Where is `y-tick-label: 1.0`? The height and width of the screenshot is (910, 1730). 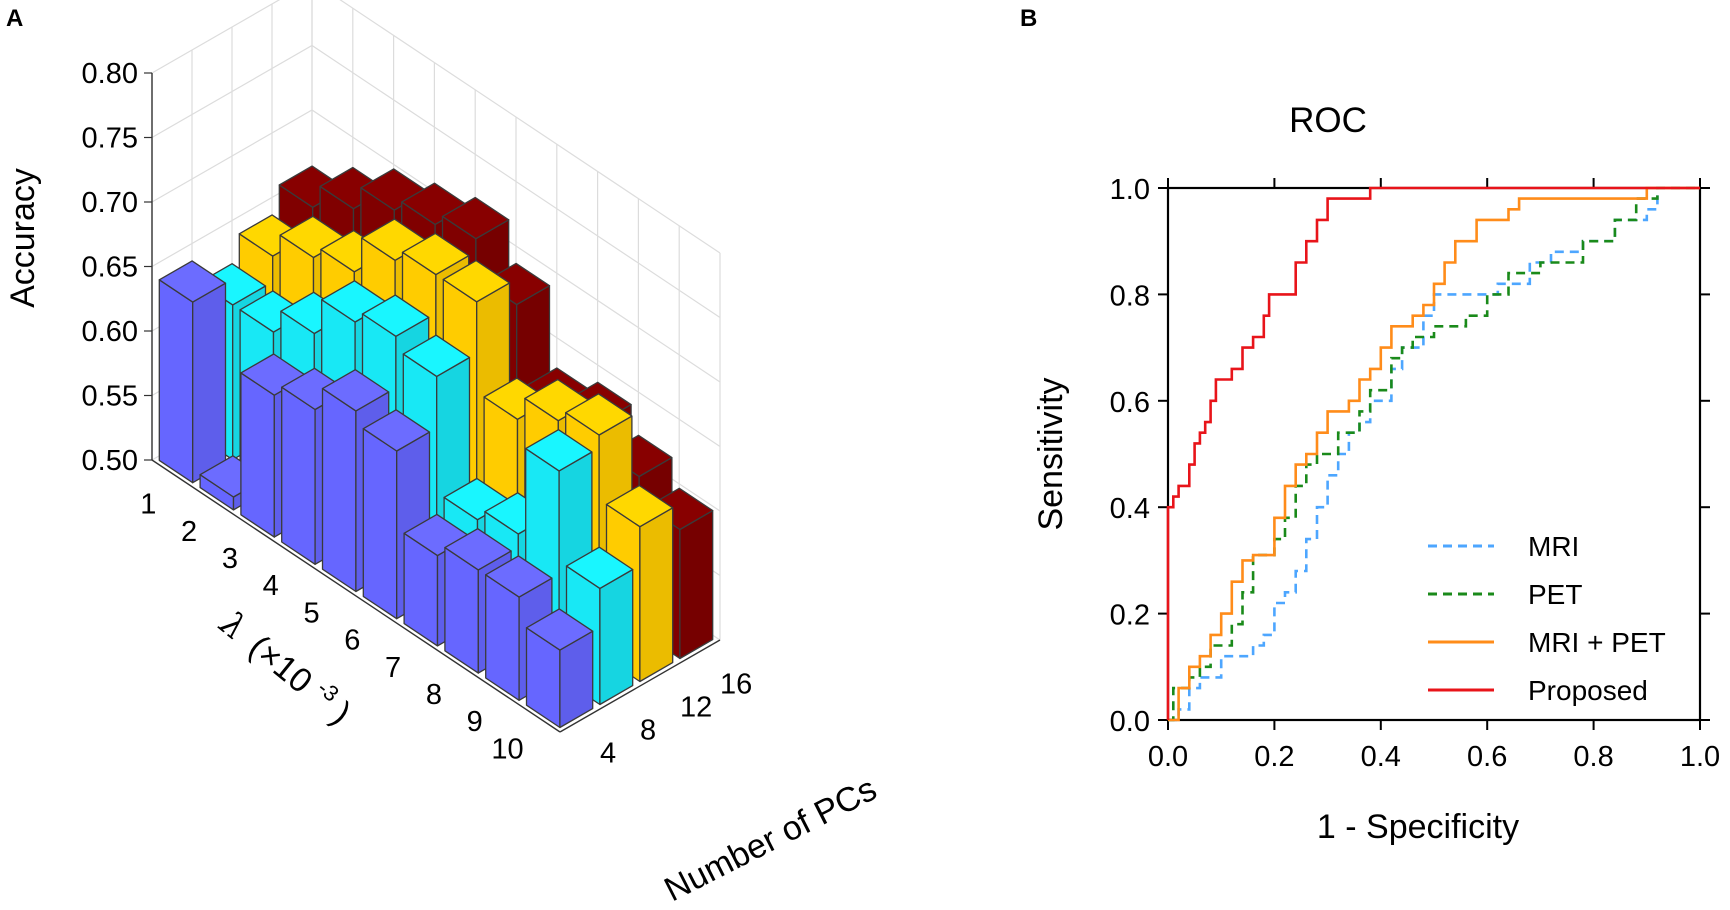
y-tick-label: 1.0 is located at coordinates (1130, 190).